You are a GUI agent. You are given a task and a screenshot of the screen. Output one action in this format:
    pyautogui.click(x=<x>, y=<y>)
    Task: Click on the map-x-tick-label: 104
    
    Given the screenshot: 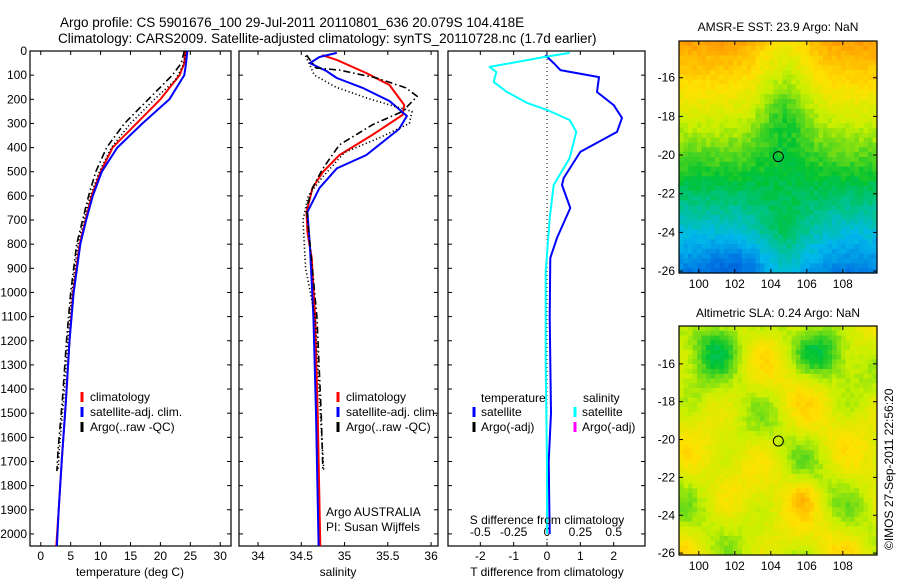 What is the action you would take?
    pyautogui.click(x=771, y=284)
    